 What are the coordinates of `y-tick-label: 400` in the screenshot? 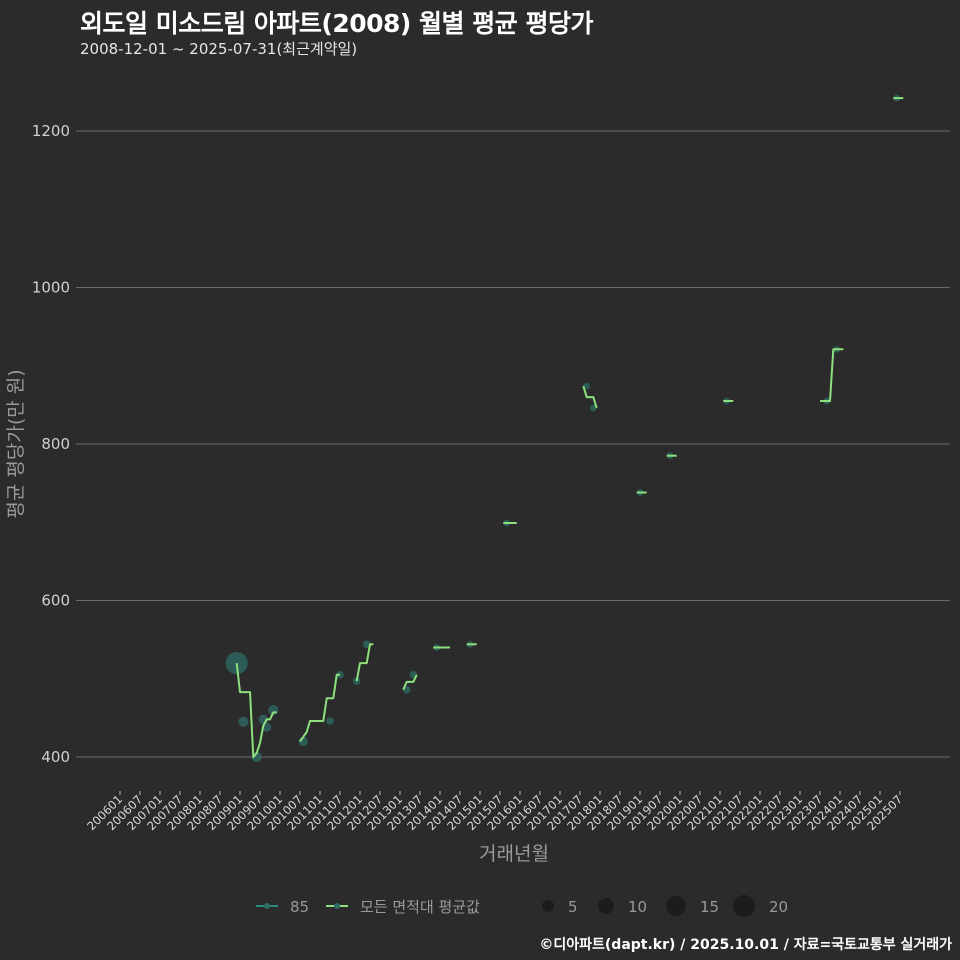 It's located at (55, 757).